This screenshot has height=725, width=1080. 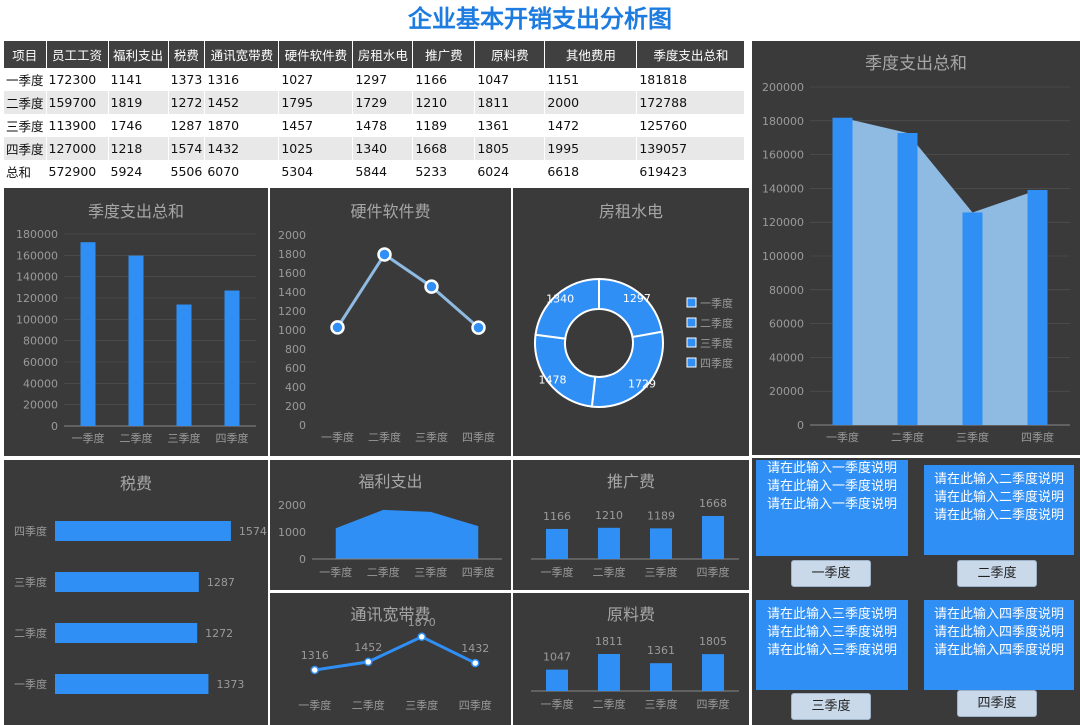 What do you see at coordinates (138, 102) in the screenshot?
I see `table-cell: 1819` at bounding box center [138, 102].